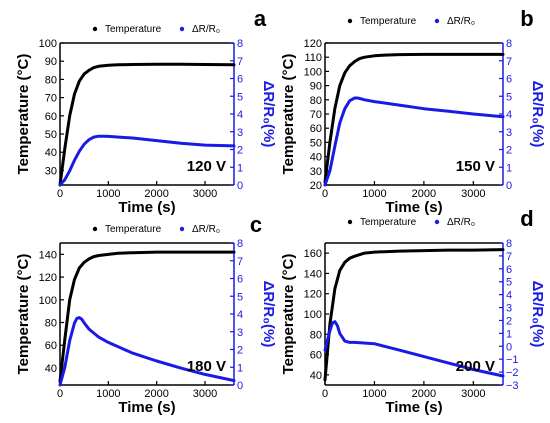 The width and height of the screenshot is (550, 423). What do you see at coordinates (473, 194) in the screenshot?
I see `x-tick-label: 3000` at bounding box center [473, 194].